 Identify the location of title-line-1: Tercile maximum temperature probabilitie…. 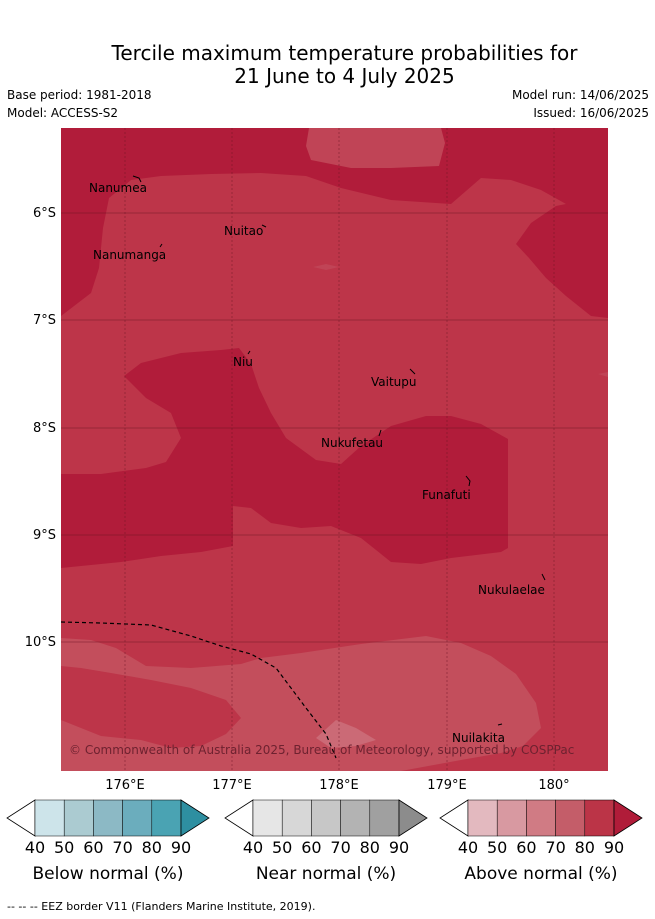
(344, 53).